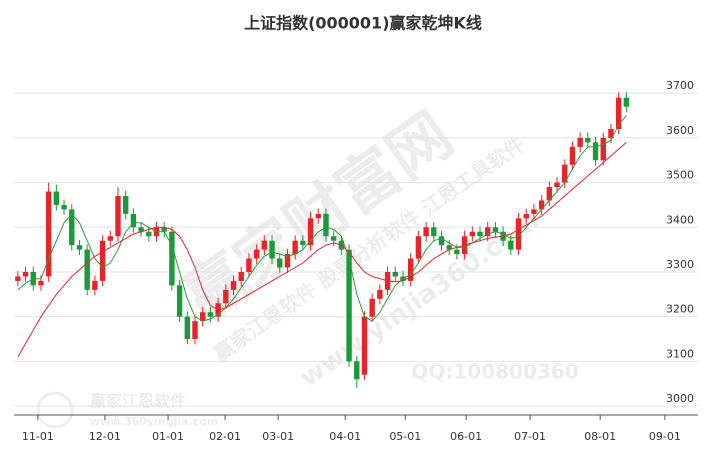  Describe the element at coordinates (105, 436) in the screenshot. I see `x-tick-label: 12-01` at that location.